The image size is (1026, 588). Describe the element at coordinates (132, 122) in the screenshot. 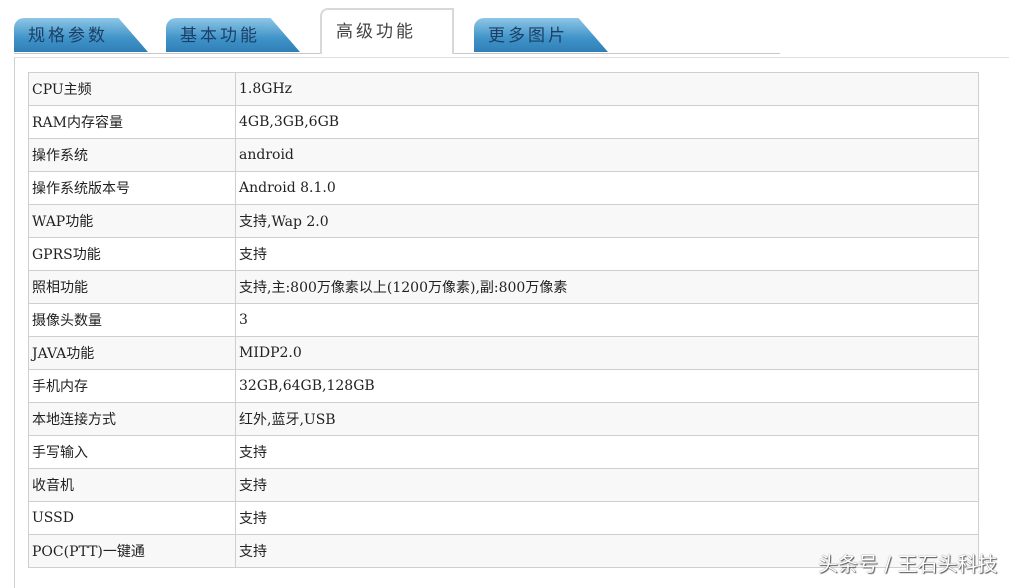

I see `spec-label: RAM内存容量` at that location.